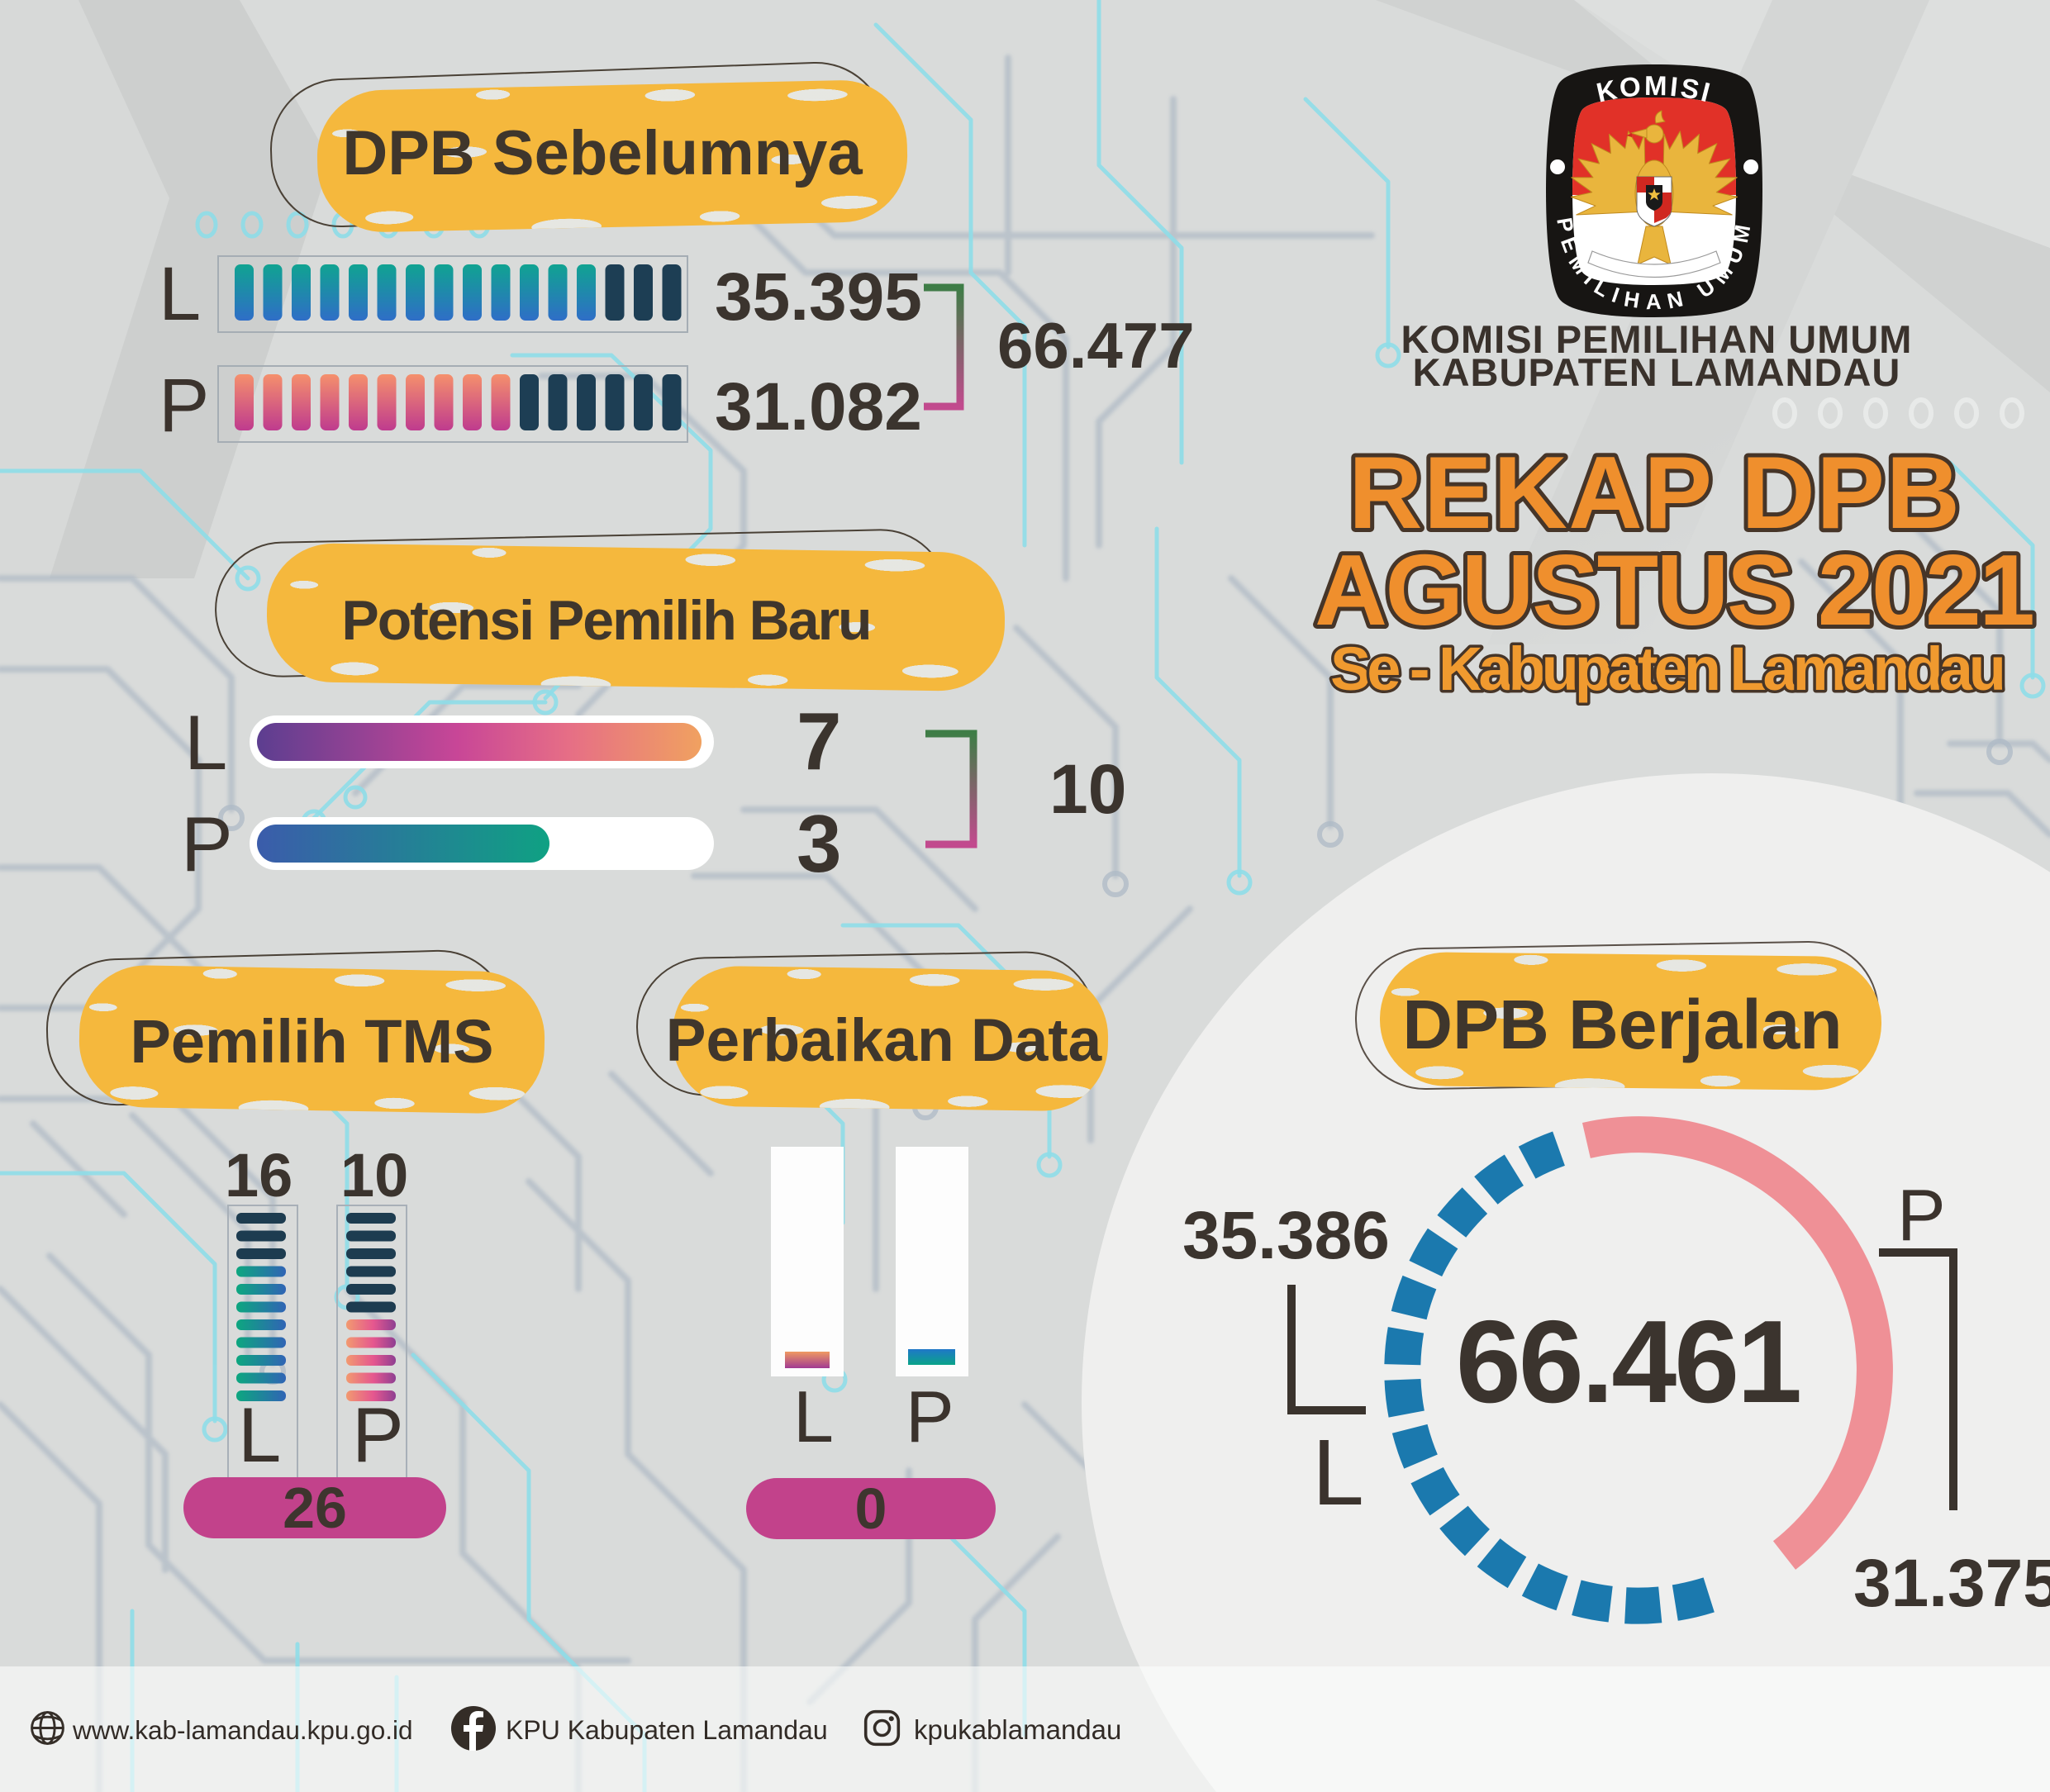 The height and width of the screenshot is (1792, 2050). I want to click on svg-text: Se - Kabupaten Lamandau, so click(1668, 669).